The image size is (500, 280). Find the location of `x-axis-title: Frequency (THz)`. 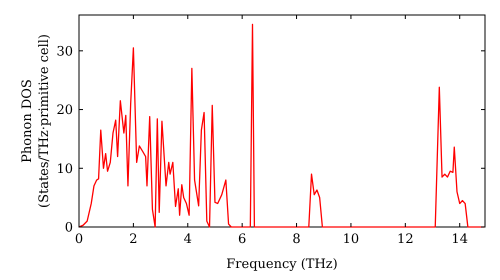

x-axis-title: Frequency (THz) is located at coordinates (282, 264).